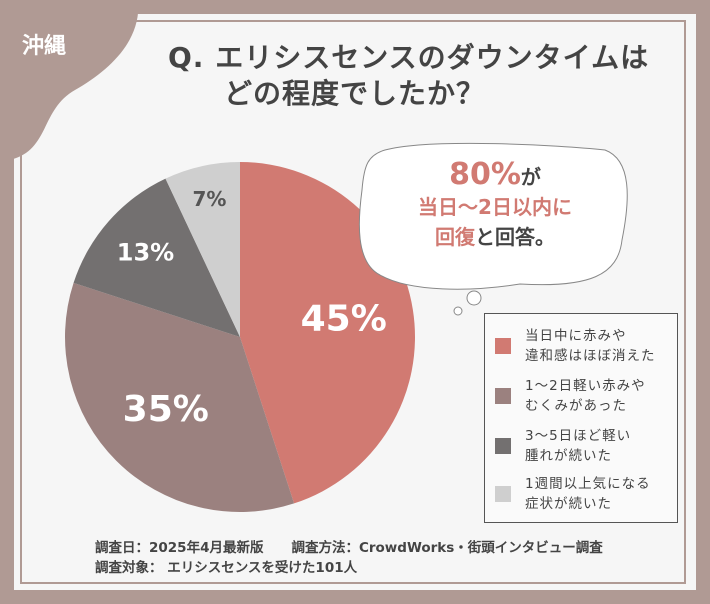 The image size is (710, 604). I want to click on survey-target: 調査対象： エリシスセンスを受けた101人, so click(226, 568).